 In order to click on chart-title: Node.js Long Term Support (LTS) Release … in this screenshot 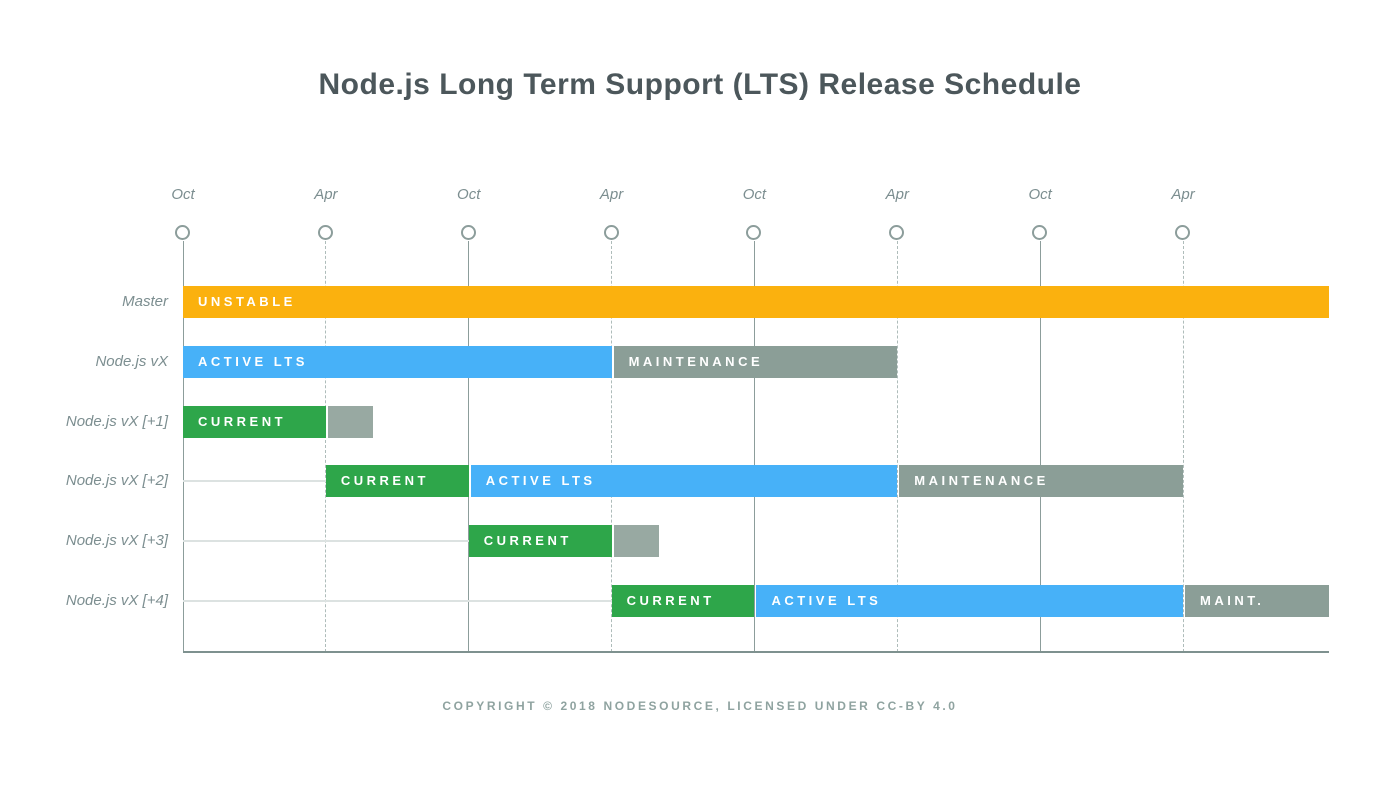, I will do `click(700, 84)`.